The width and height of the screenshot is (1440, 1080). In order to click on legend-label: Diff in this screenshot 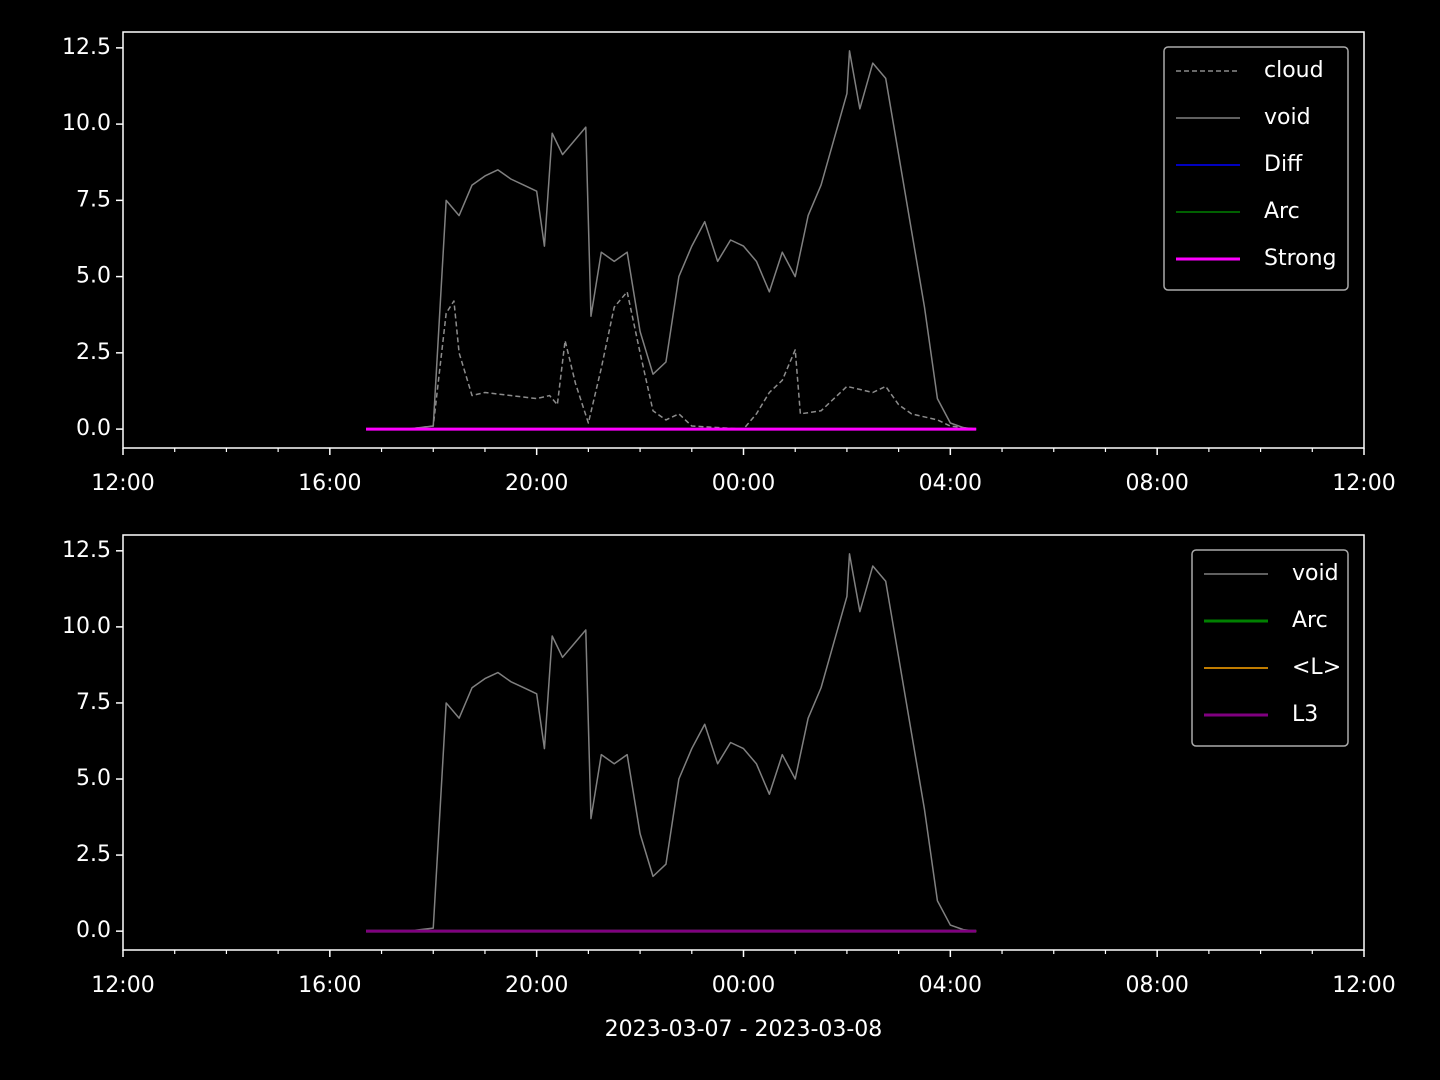, I will do `click(1283, 164)`.